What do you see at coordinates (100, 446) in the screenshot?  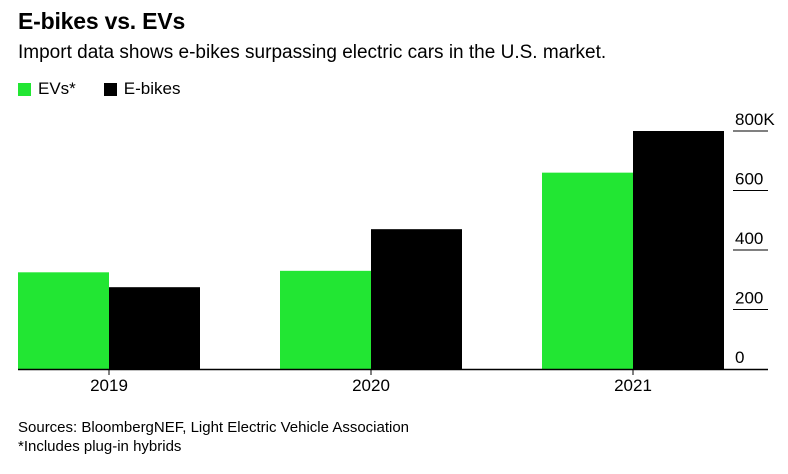 I see `footnote: *Includes plug-in hybrids` at bounding box center [100, 446].